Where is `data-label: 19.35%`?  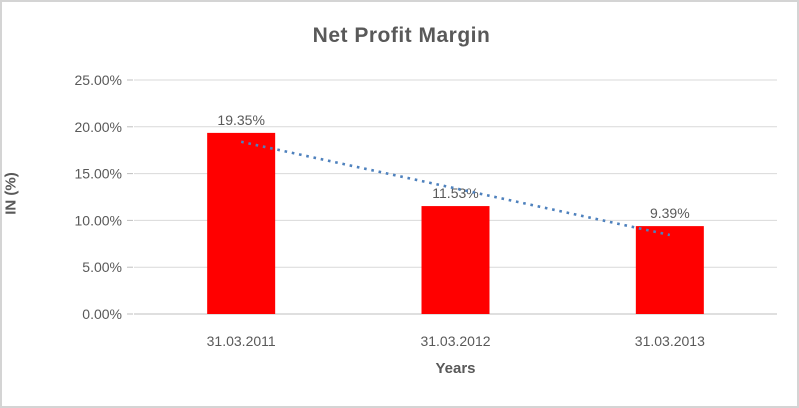 data-label: 19.35% is located at coordinates (240, 120).